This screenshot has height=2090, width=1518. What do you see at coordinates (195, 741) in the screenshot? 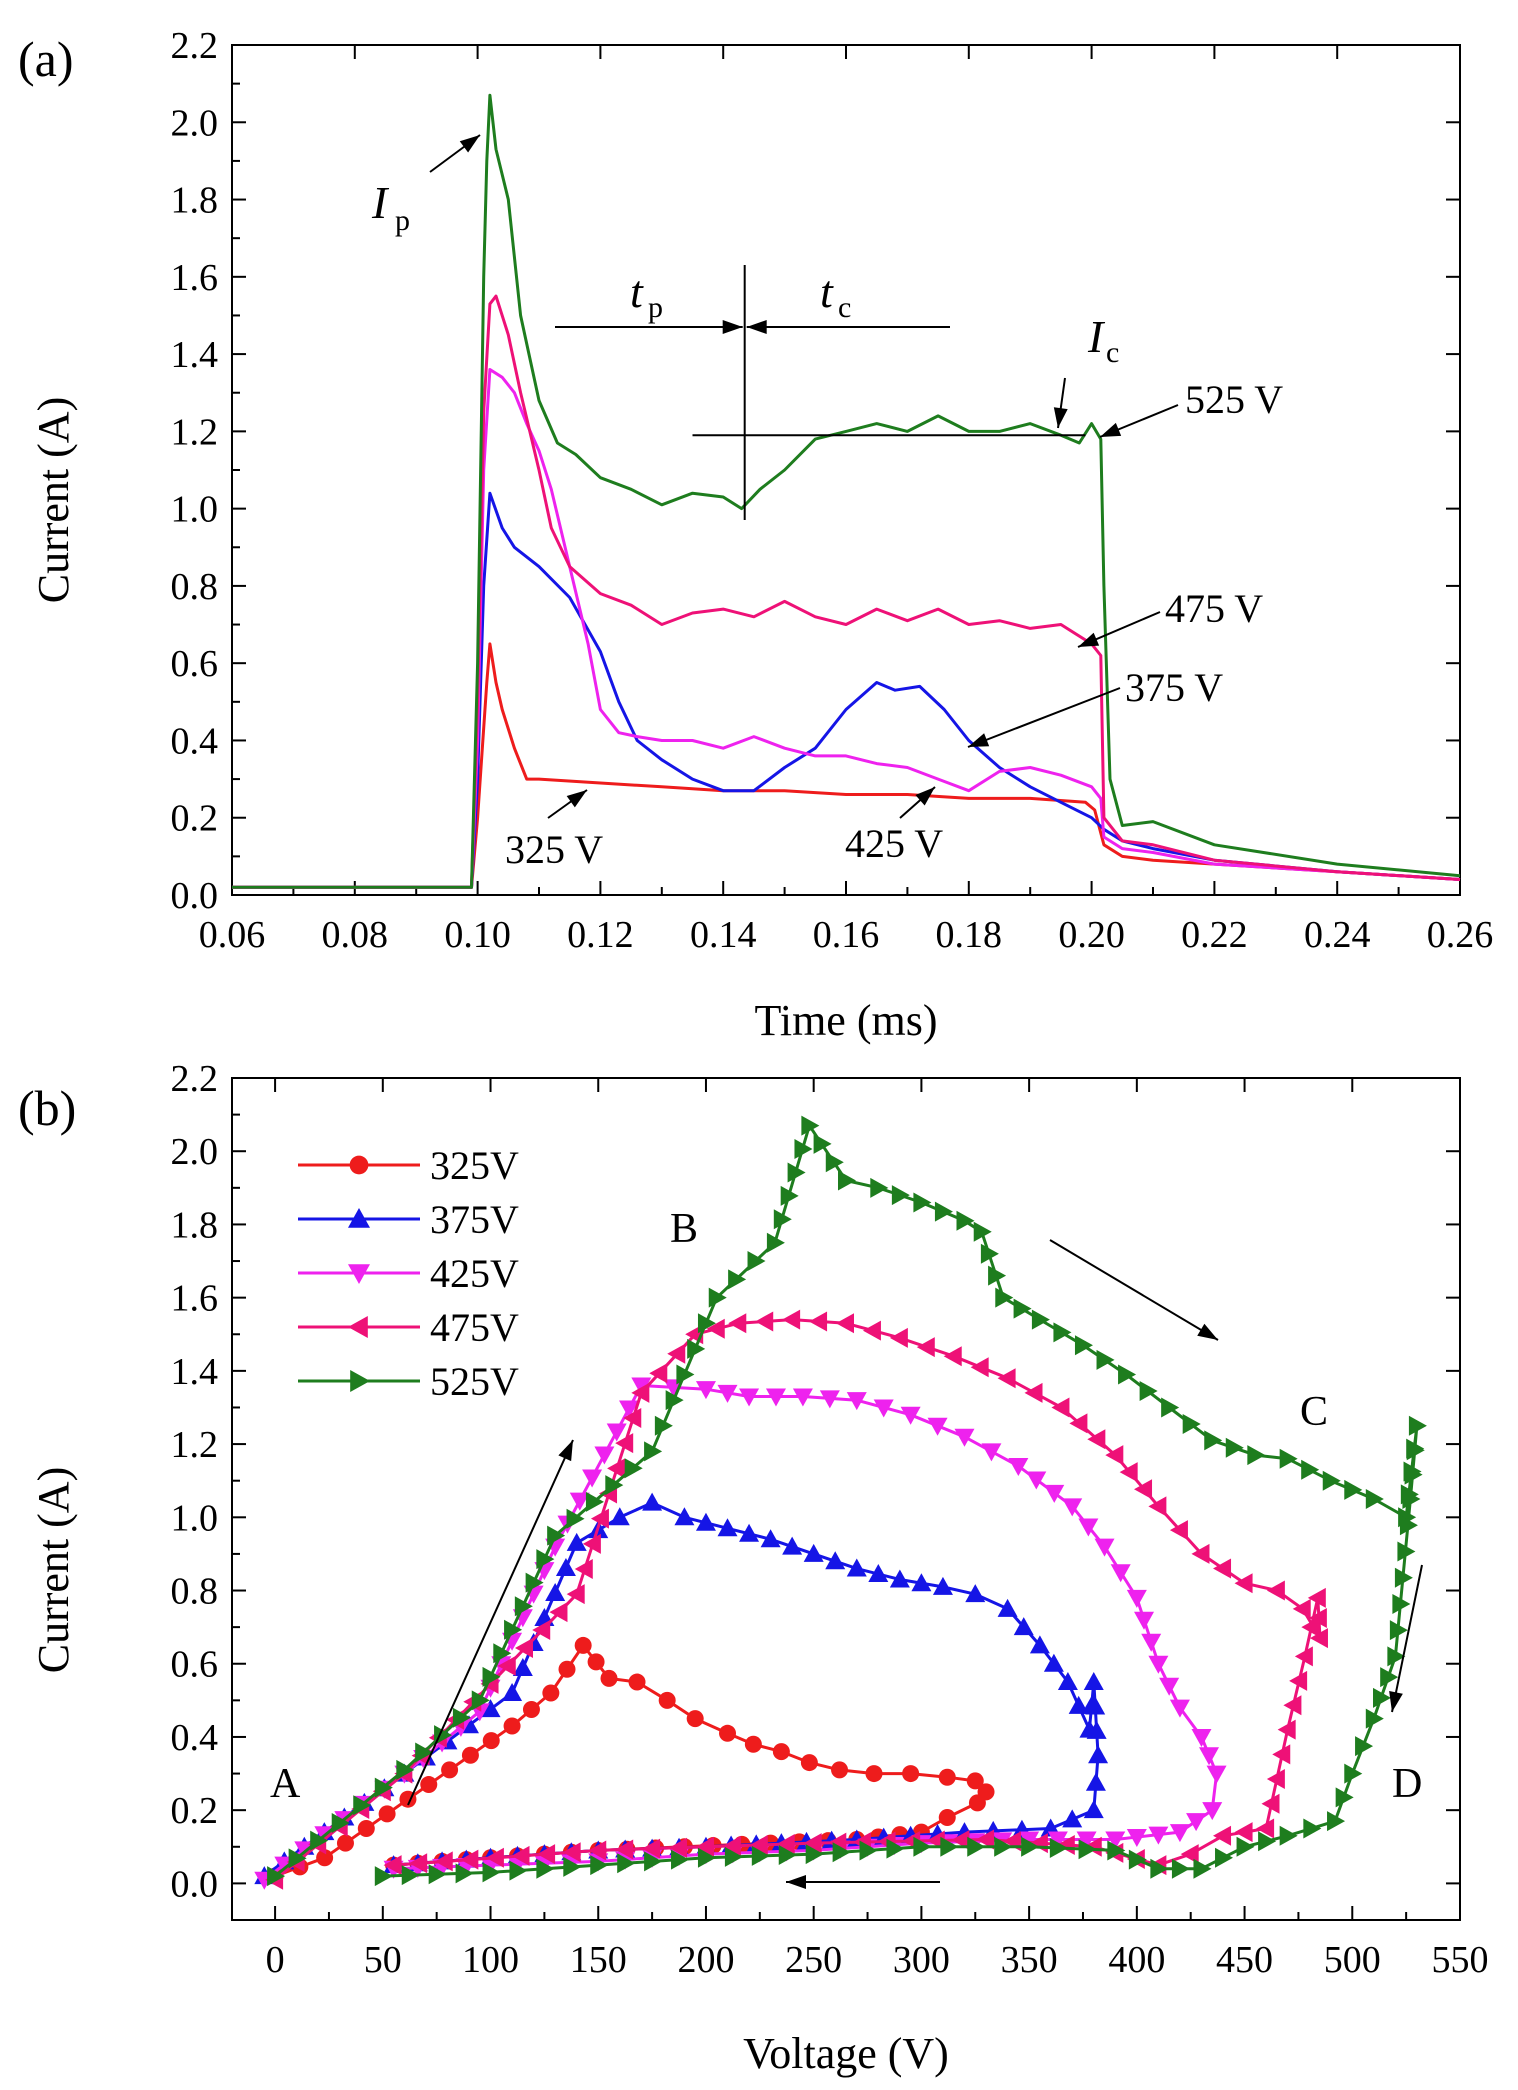
I see `panel-a-ytick-label: 0.4` at bounding box center [195, 741].